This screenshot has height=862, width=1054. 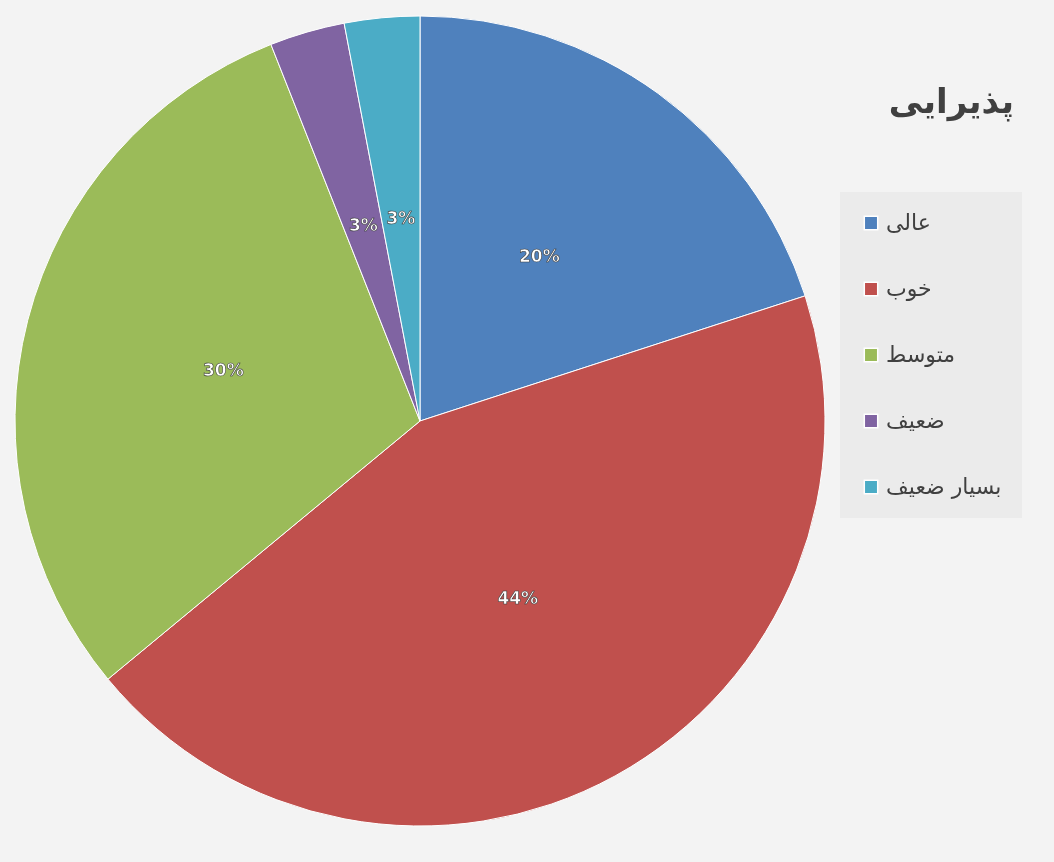 What do you see at coordinates (539, 255) in the screenshot?
I see `data-label: 20%` at bounding box center [539, 255].